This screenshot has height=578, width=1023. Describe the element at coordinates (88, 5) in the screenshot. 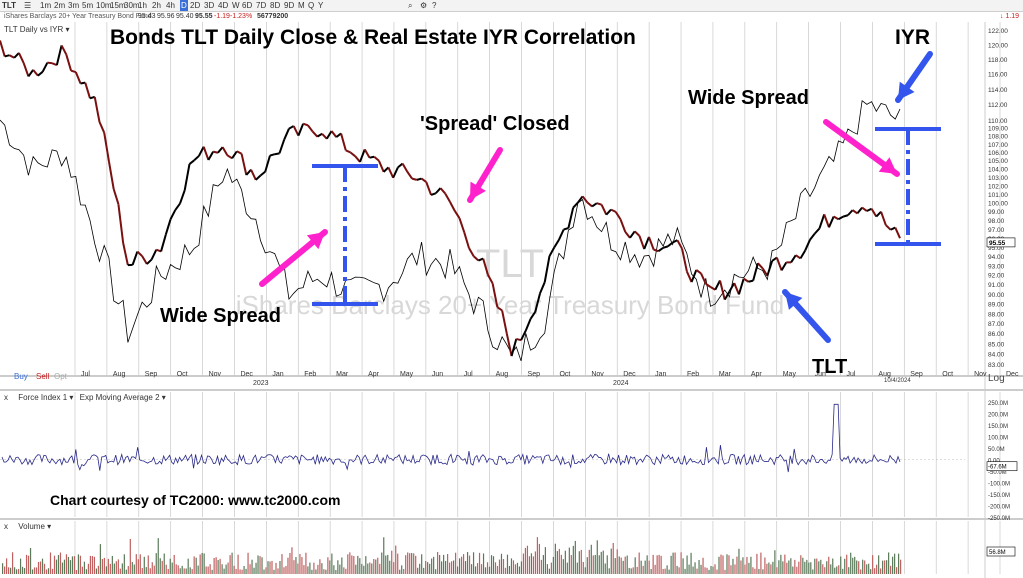

I see `timeframe-5m: 5m` at that location.